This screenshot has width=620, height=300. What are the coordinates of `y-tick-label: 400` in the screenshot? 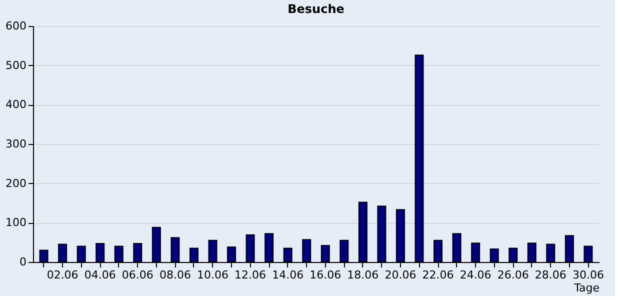 It's located at (16, 105).